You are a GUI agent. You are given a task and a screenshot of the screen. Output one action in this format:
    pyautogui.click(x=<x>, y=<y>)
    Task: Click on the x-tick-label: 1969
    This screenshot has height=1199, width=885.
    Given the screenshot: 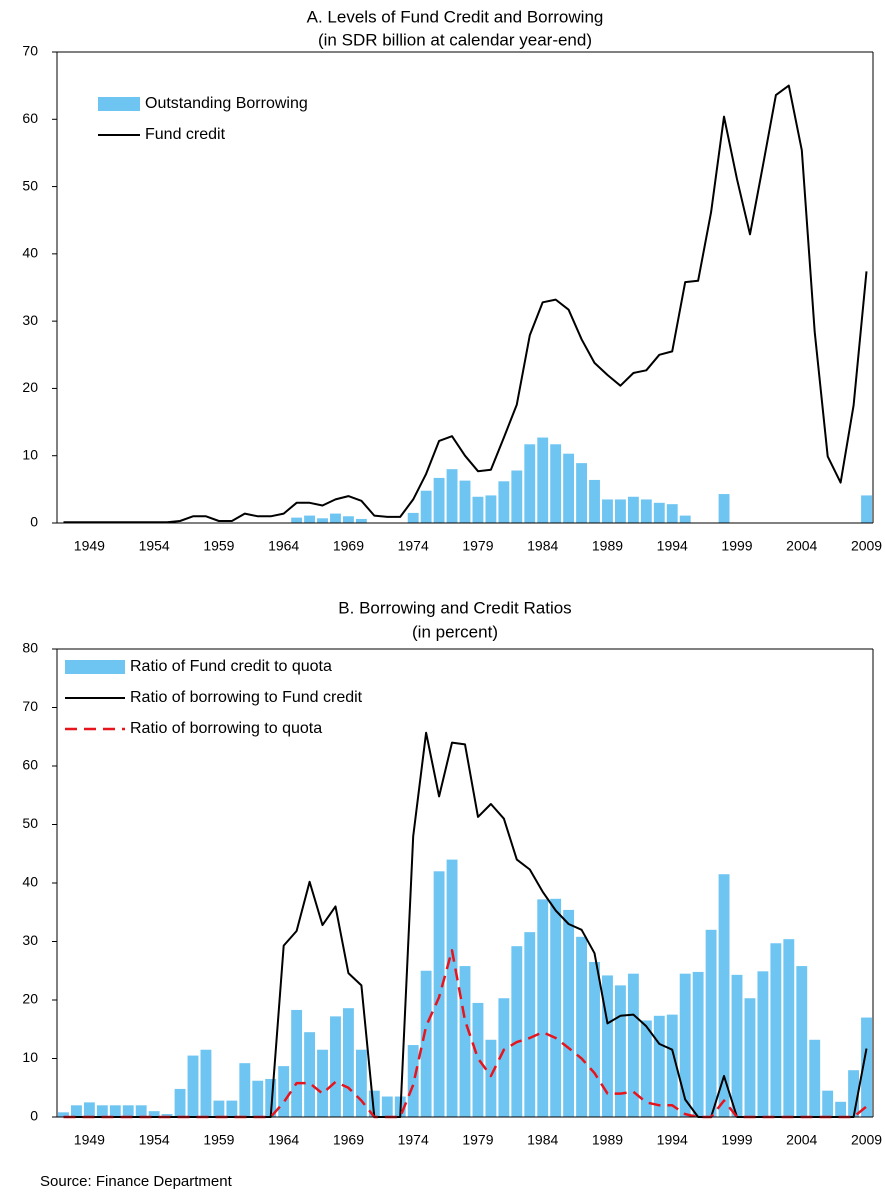 What is the action you would take?
    pyautogui.click(x=348, y=1140)
    